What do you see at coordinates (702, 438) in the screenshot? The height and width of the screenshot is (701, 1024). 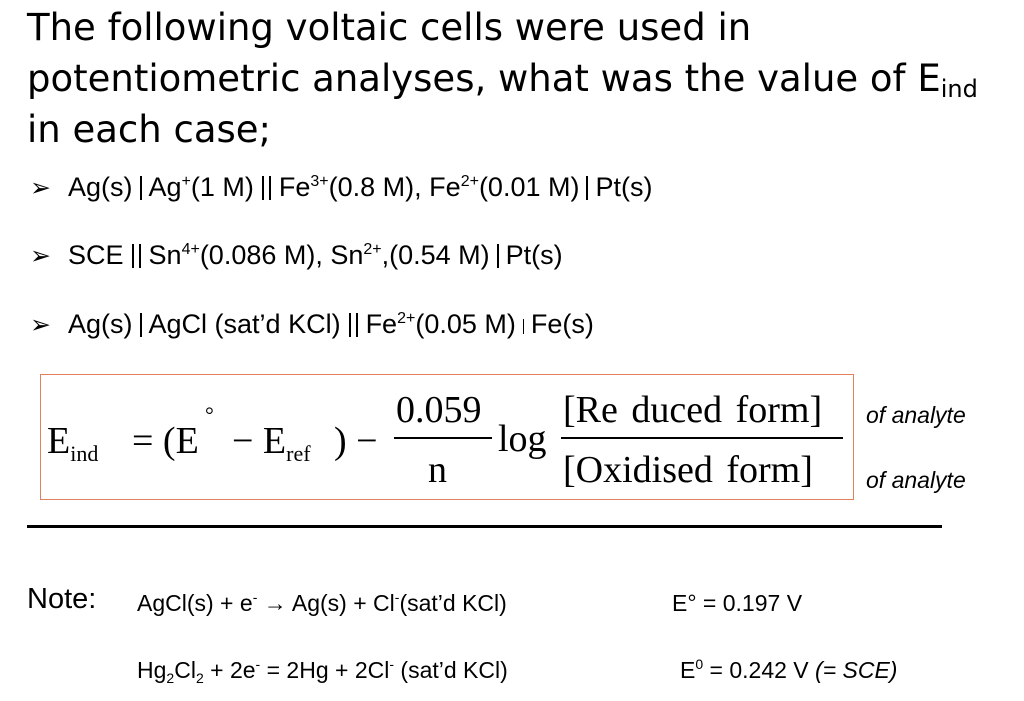 I see `ratio-bar` at bounding box center [702, 438].